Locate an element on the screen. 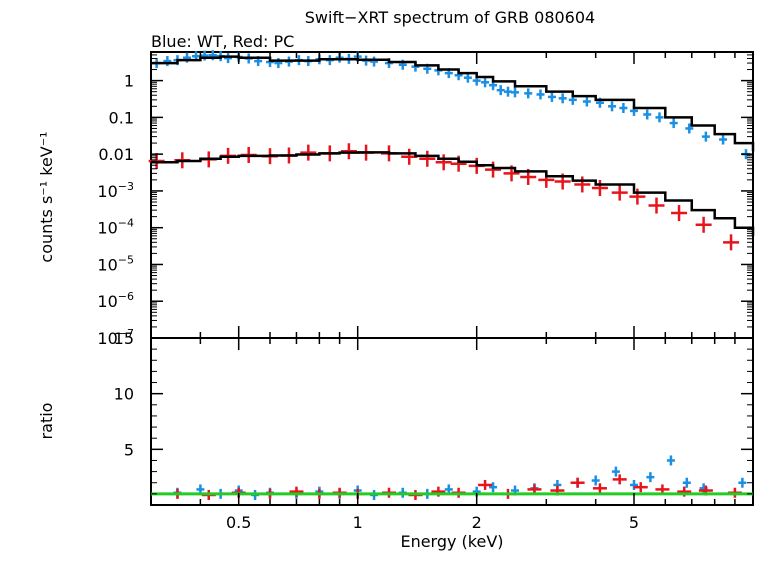 The image size is (758, 561). y-tick-label: 0.01 is located at coordinates (116, 154).